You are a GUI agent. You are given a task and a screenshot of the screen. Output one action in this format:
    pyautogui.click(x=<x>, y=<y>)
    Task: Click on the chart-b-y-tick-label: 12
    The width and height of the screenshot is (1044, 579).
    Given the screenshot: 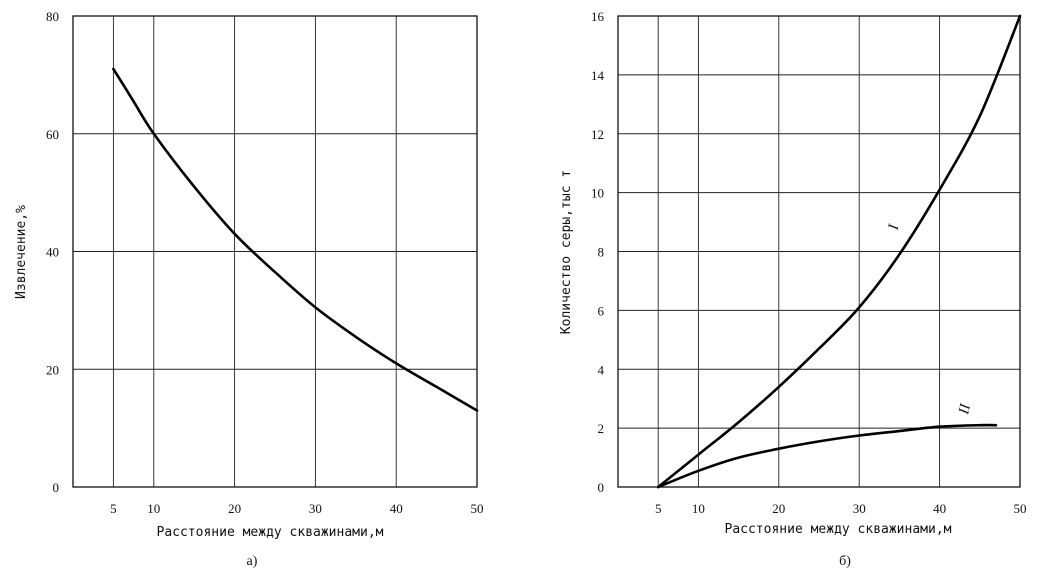 What is the action you would take?
    pyautogui.click(x=597, y=134)
    